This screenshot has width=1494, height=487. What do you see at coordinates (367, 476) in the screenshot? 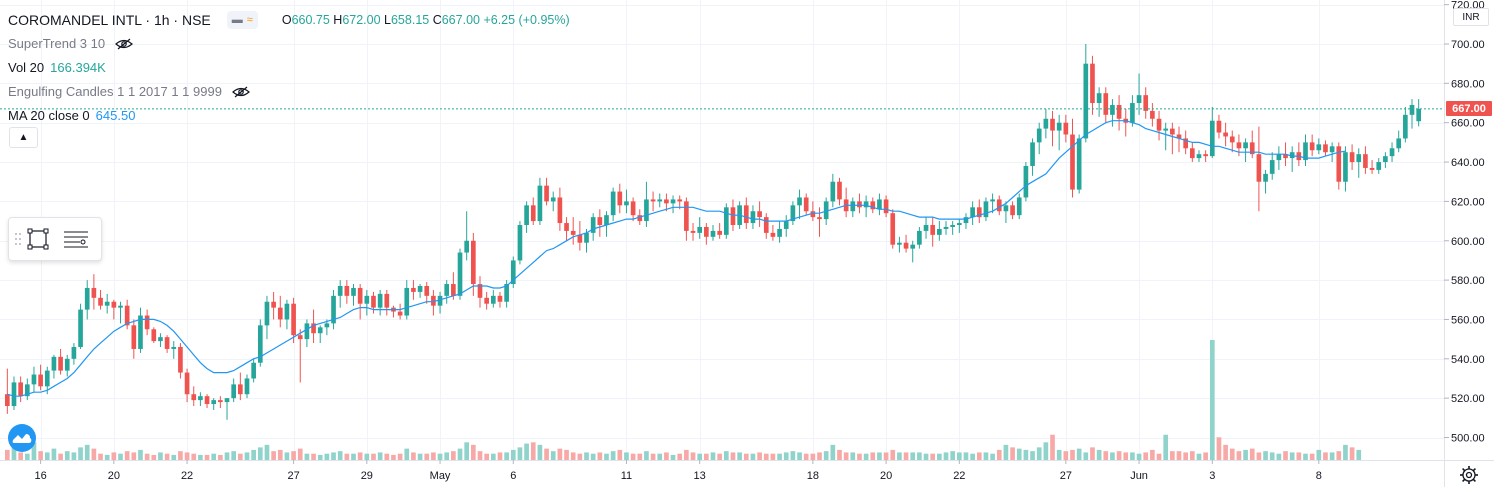
I see `time-tick-label: 29` at bounding box center [367, 476].